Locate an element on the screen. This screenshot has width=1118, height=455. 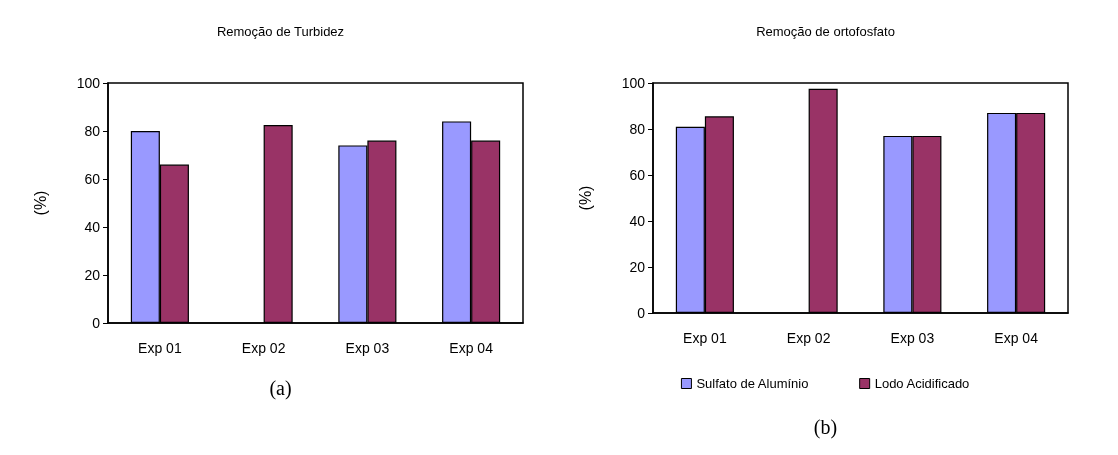
legend-label: Lodo Acidificado is located at coordinates (922, 383).